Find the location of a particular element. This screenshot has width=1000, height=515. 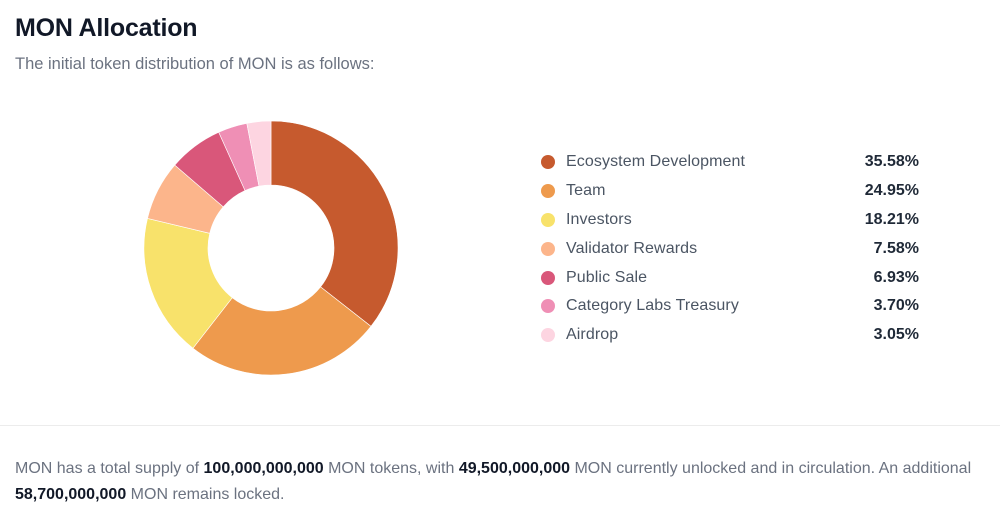

supply-text: MON has a total supply of is located at coordinates (109, 468).